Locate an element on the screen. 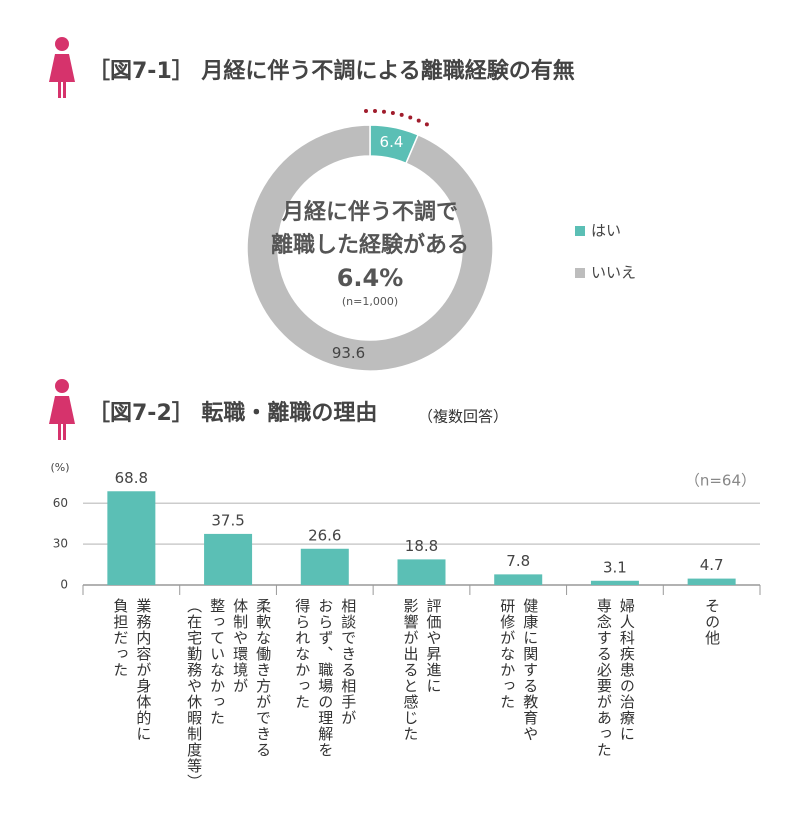 The height and width of the screenshot is (835, 799). center-text: 6.4% is located at coordinates (370, 278).